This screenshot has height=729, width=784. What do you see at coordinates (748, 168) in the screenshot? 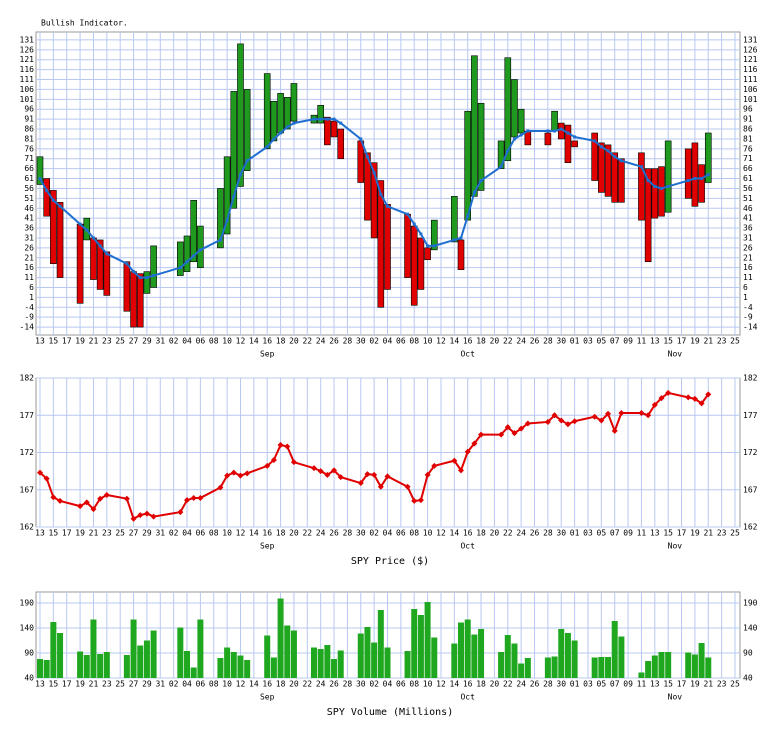
I see `y-tick-label-right: 66` at bounding box center [748, 168].